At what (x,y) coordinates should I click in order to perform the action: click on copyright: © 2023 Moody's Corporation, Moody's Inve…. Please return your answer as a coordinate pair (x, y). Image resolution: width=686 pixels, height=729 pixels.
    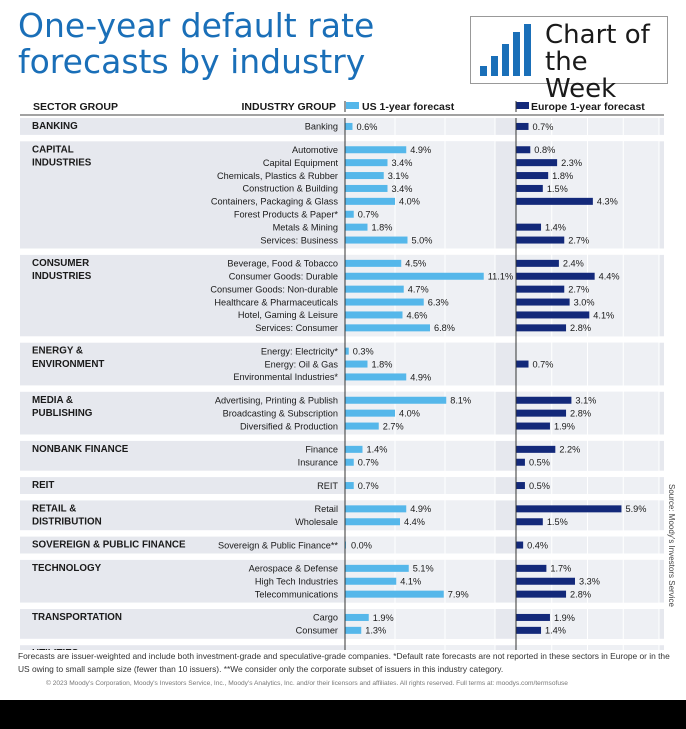
    Looking at the image, I should click on (307, 683).